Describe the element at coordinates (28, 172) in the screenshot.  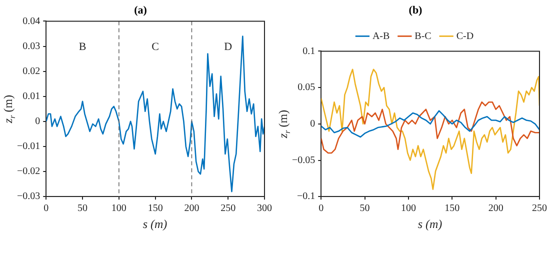
I see `y-tick-label: −0.02` at that location.